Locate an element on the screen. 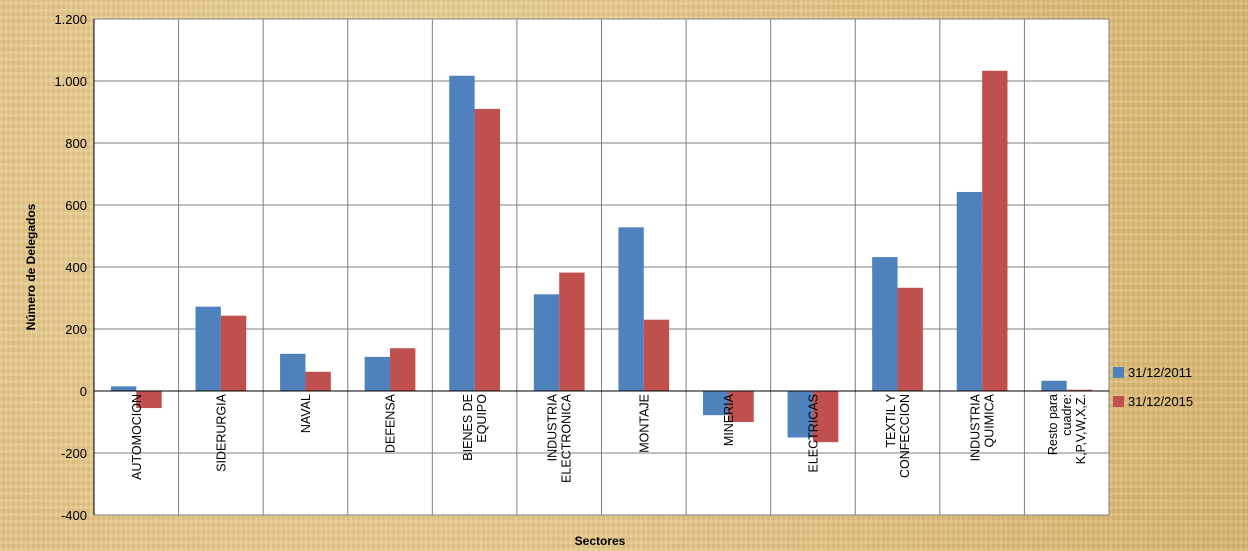 The height and width of the screenshot is (551, 1248). x-axis-title: Sectores is located at coordinates (600, 541).